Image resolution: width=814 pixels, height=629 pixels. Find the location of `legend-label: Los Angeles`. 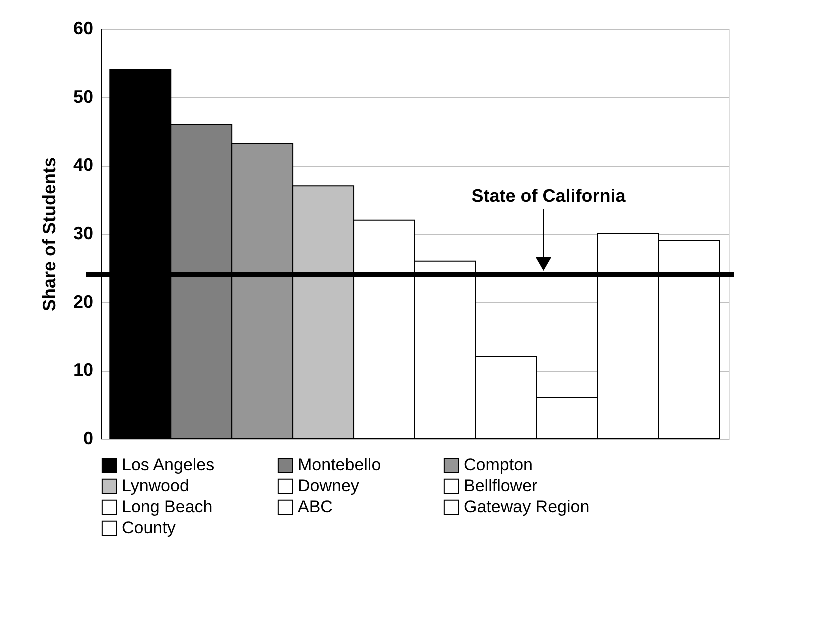

legend-label: Los Angeles is located at coordinates (168, 465).